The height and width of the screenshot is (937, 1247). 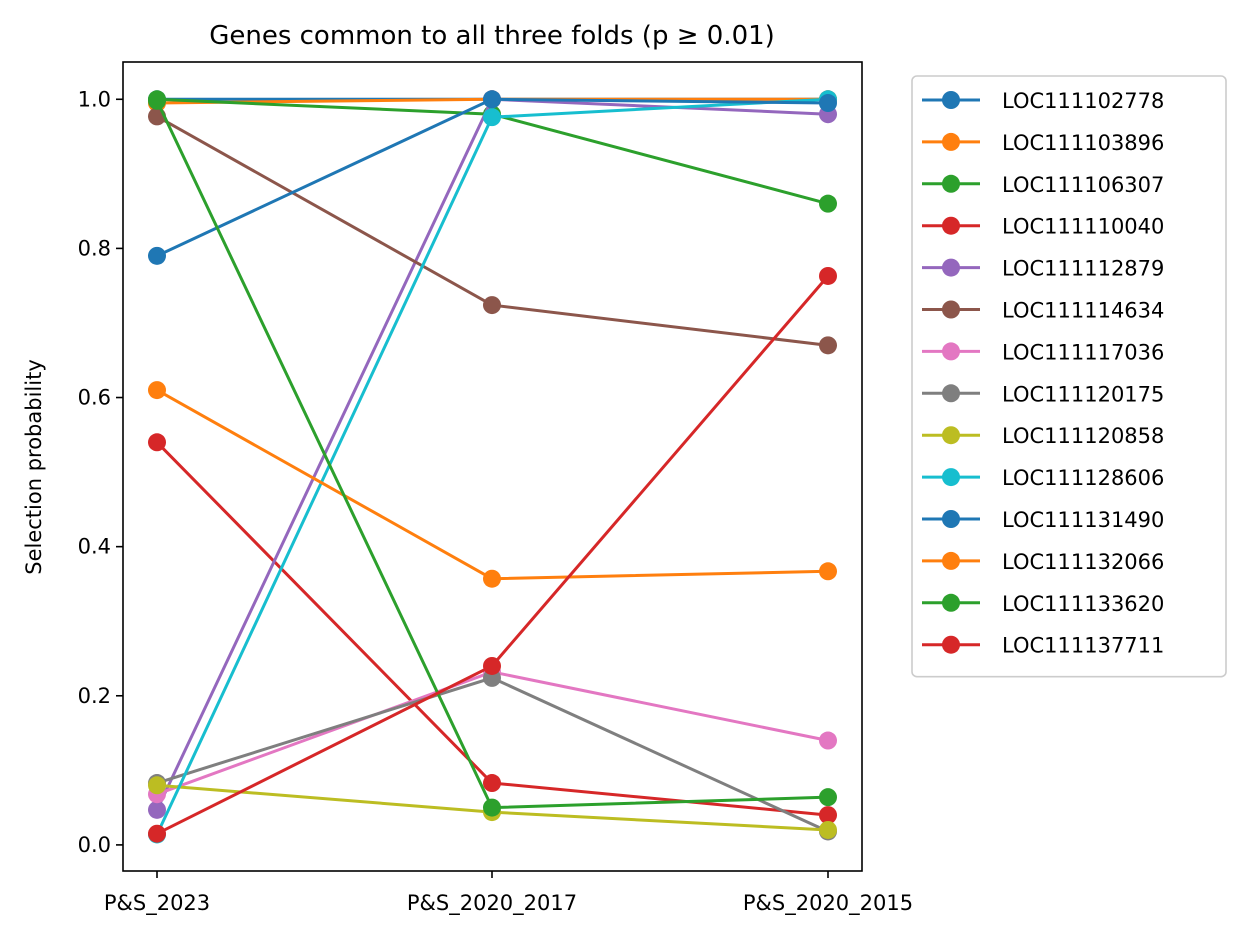 What do you see at coordinates (94, 696) in the screenshot?
I see `y-tick-label: 0.2` at bounding box center [94, 696].